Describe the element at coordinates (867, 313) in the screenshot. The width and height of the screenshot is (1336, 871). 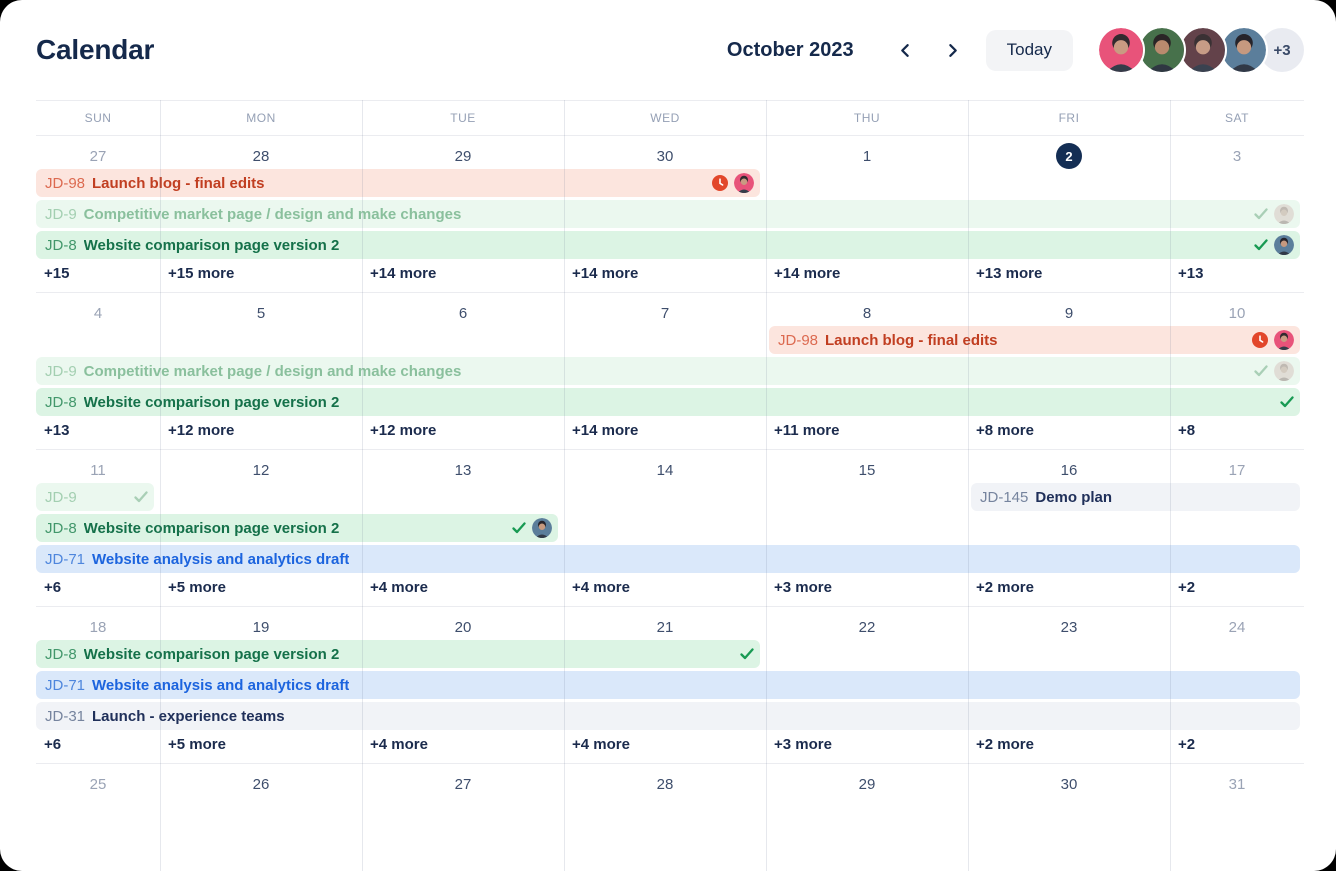
I see `day-number: 8` at that location.